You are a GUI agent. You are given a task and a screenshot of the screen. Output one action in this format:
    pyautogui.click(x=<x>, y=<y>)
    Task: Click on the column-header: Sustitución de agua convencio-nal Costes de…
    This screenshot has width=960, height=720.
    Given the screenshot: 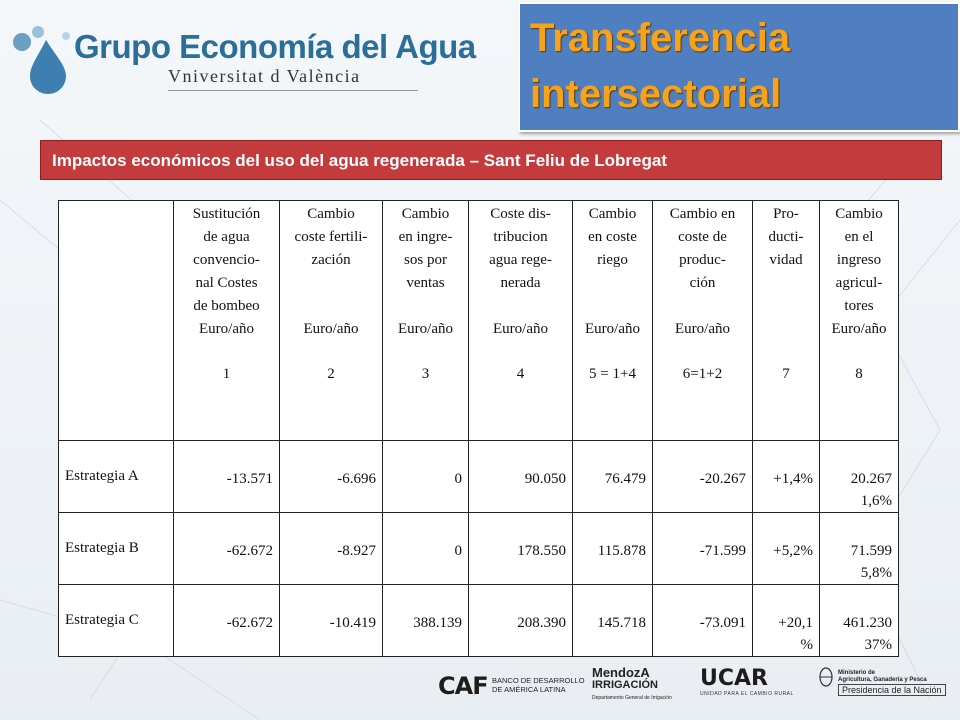 What is the action you would take?
    pyautogui.click(x=226, y=320)
    